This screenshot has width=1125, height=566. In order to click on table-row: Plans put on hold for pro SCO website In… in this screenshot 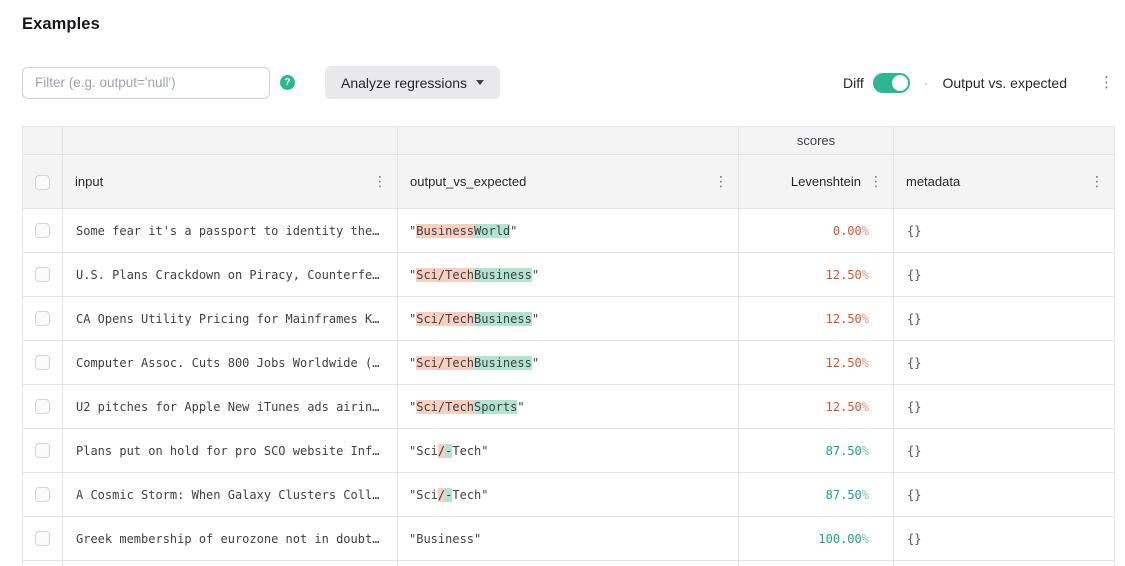, I will do `click(568, 450)`.